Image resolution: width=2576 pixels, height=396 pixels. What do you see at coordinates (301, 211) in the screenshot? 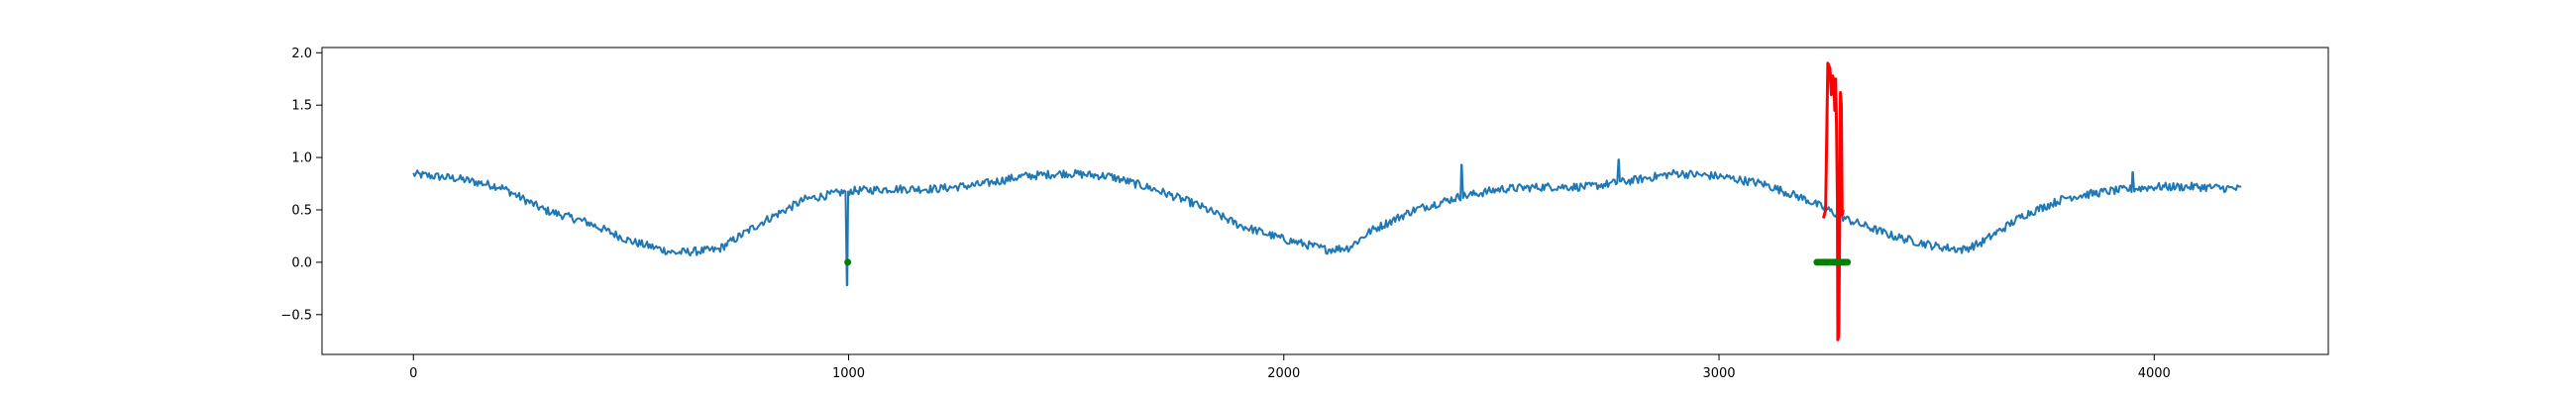
I see `y-tick-label: 0.5` at bounding box center [301, 211].